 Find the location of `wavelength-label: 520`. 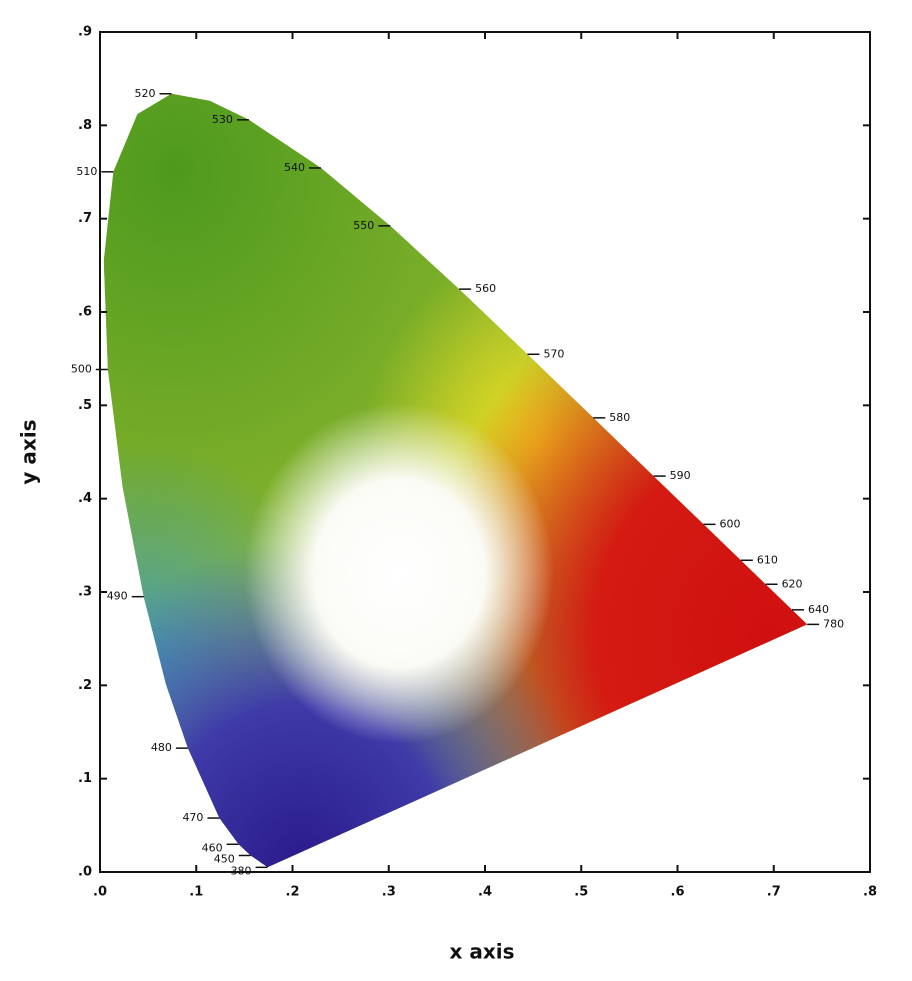

wavelength-label: 520 is located at coordinates (145, 93).